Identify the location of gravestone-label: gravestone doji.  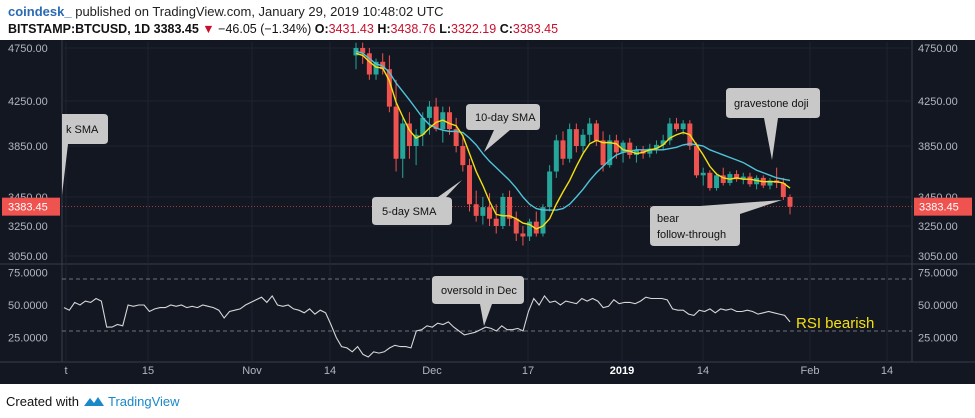
(771, 104).